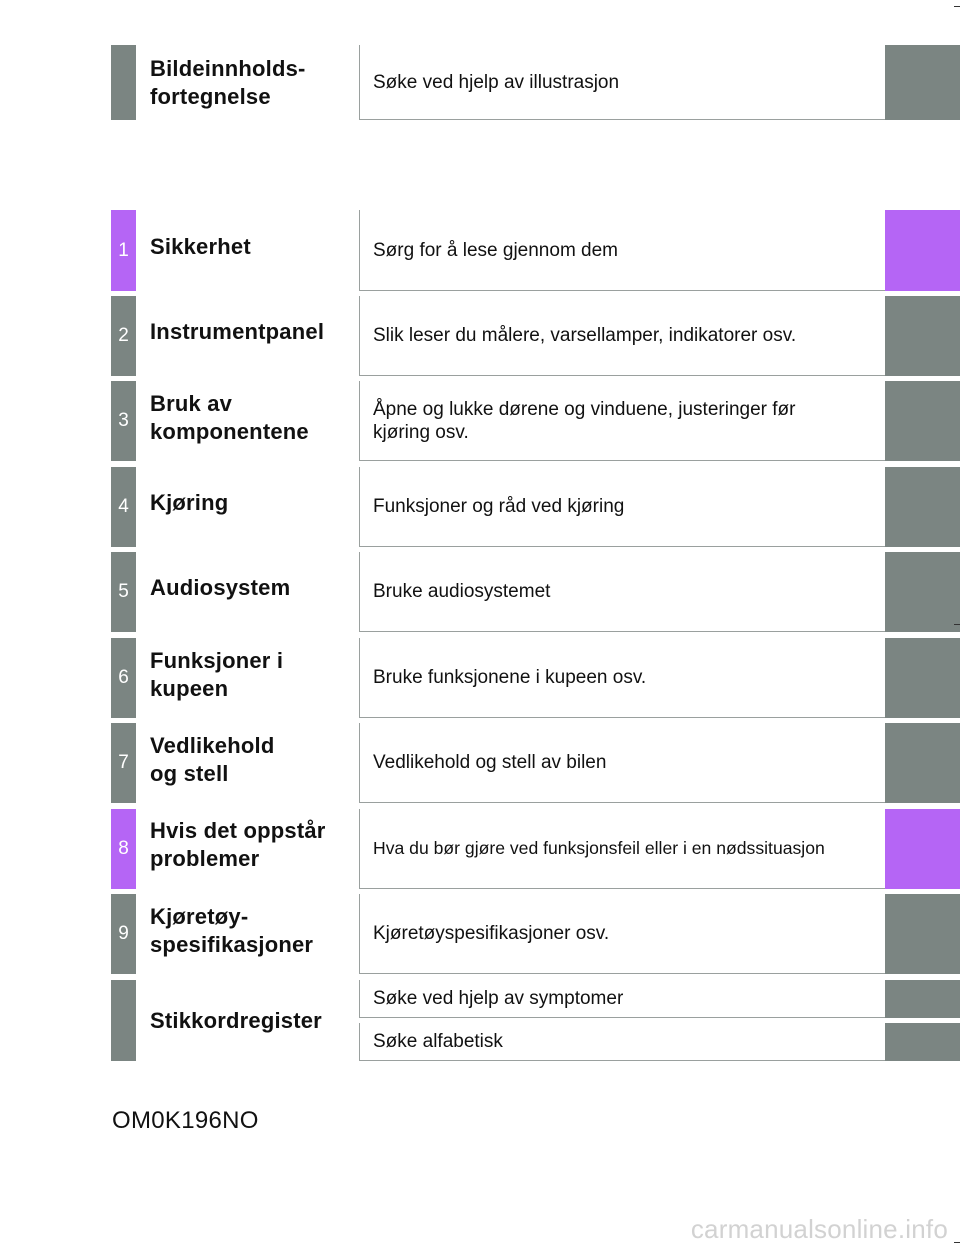 The height and width of the screenshot is (1250, 960). Describe the element at coordinates (922, 999) in the screenshot. I see `index-symptoms-tab` at that location.